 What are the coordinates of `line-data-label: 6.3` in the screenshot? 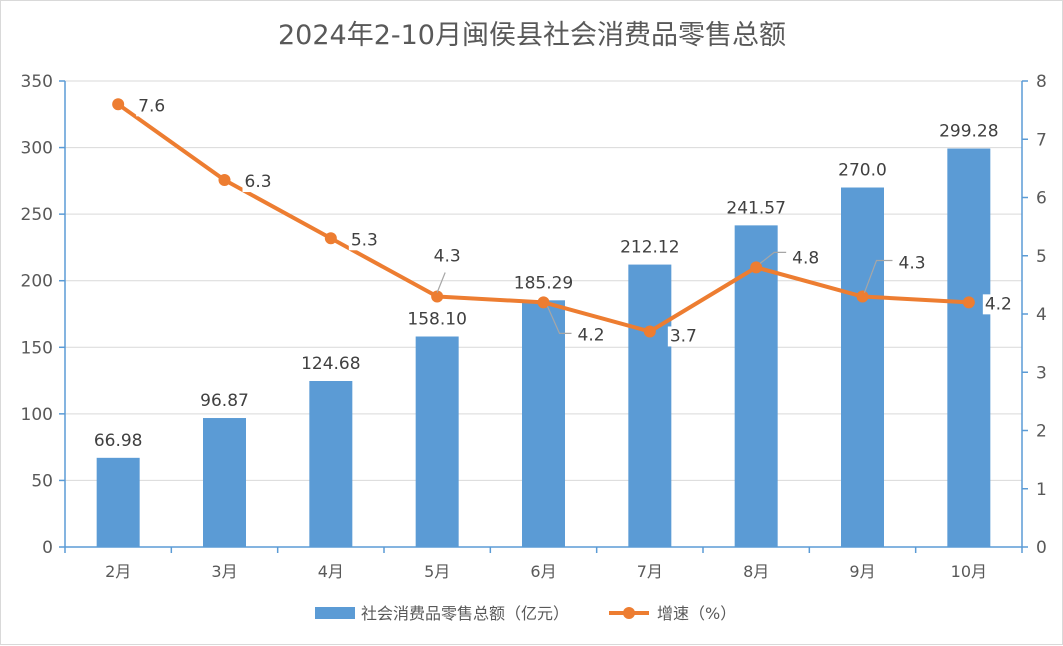 It's located at (258, 182).